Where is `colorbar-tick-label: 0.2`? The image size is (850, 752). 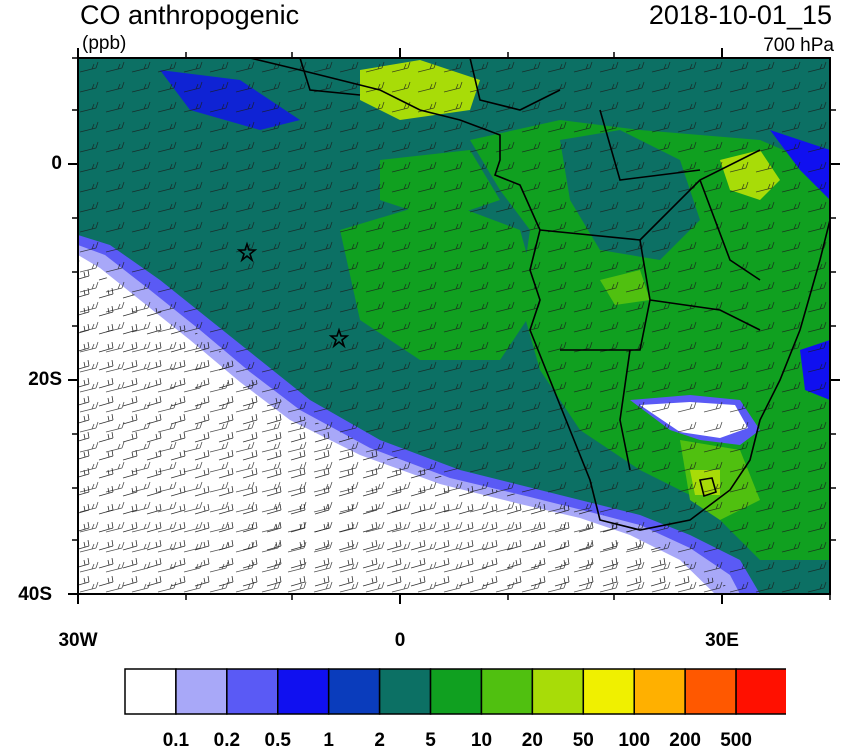
colorbar-tick-label: 0.2 is located at coordinates (227, 740).